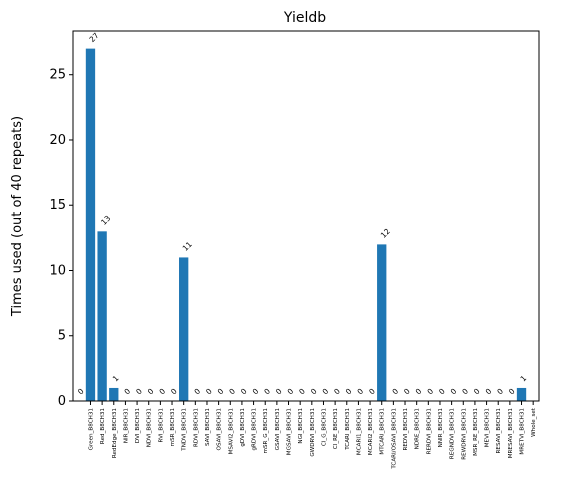 The image size is (566, 495). I want to click on x-tick-label: MSAVI2_B8CH31, so click(231, 431).